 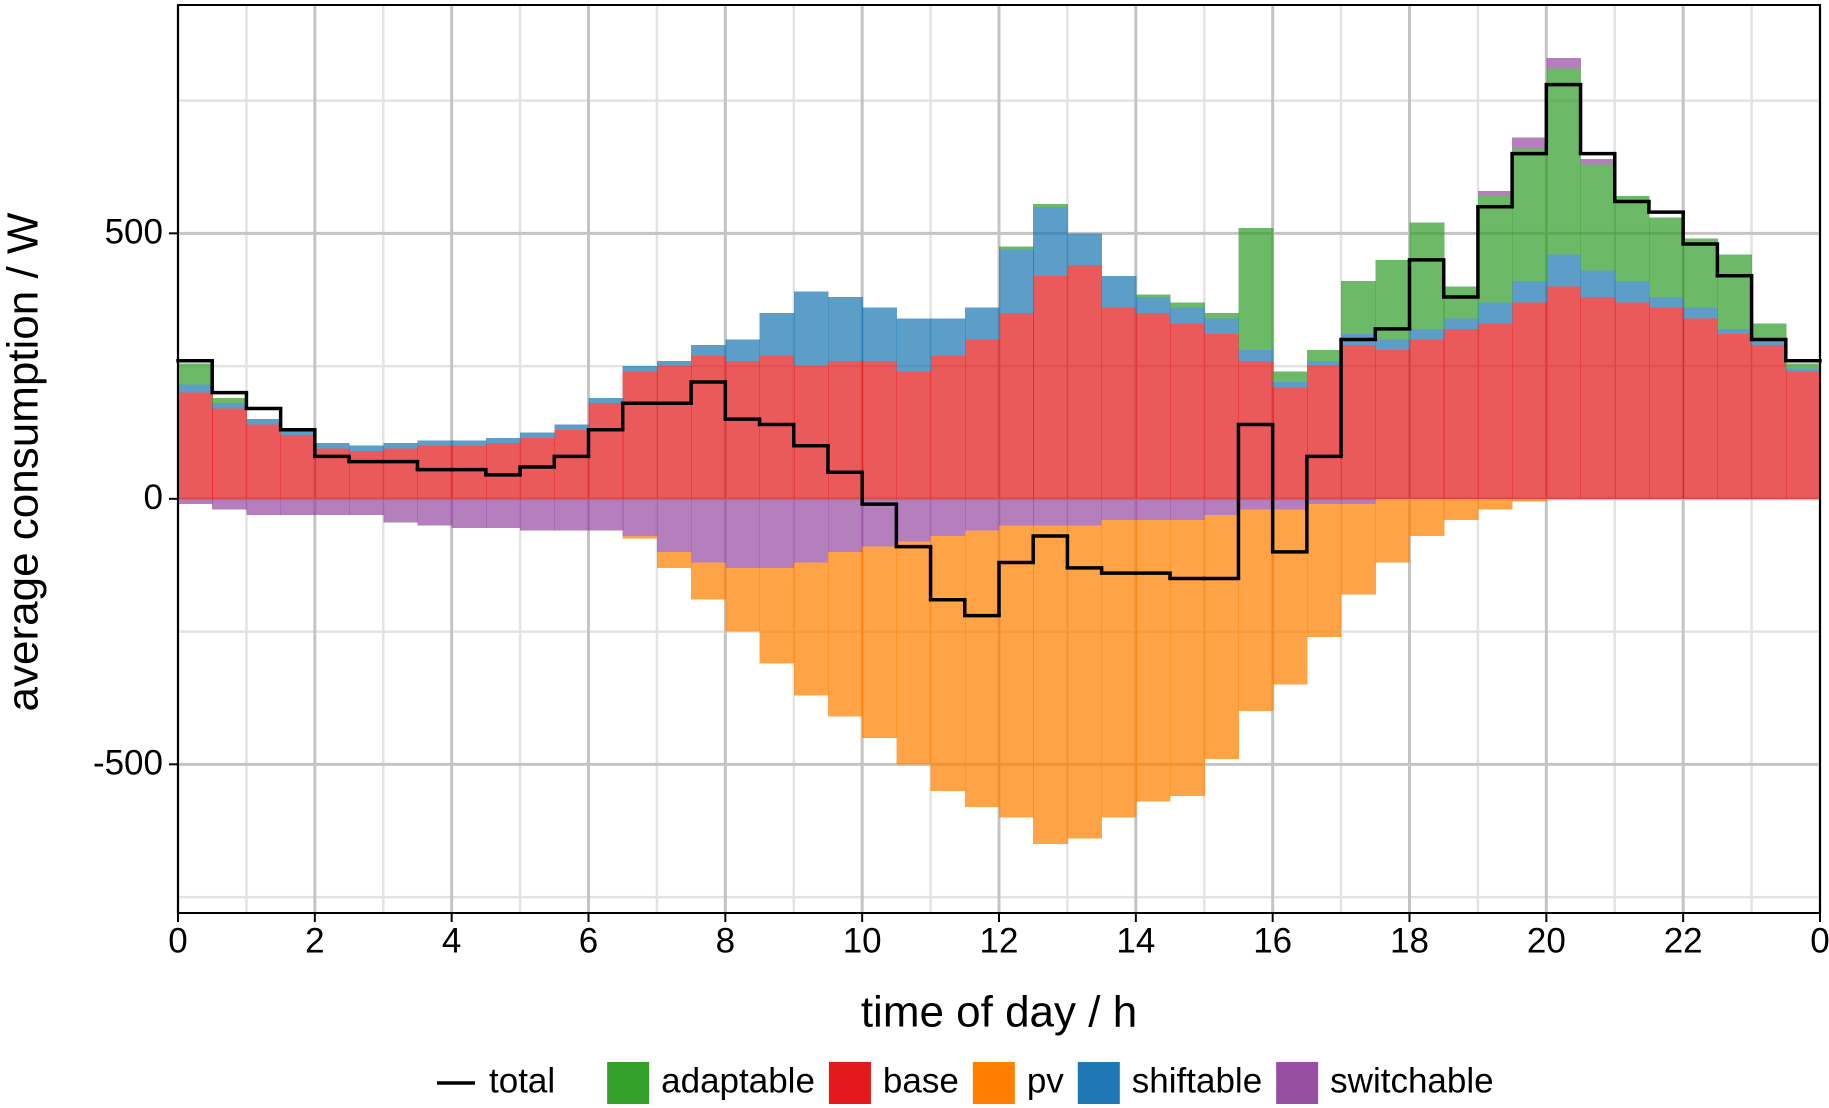 What do you see at coordinates (1819, 940) in the screenshot?
I see `x-tick-label: 0` at bounding box center [1819, 940].